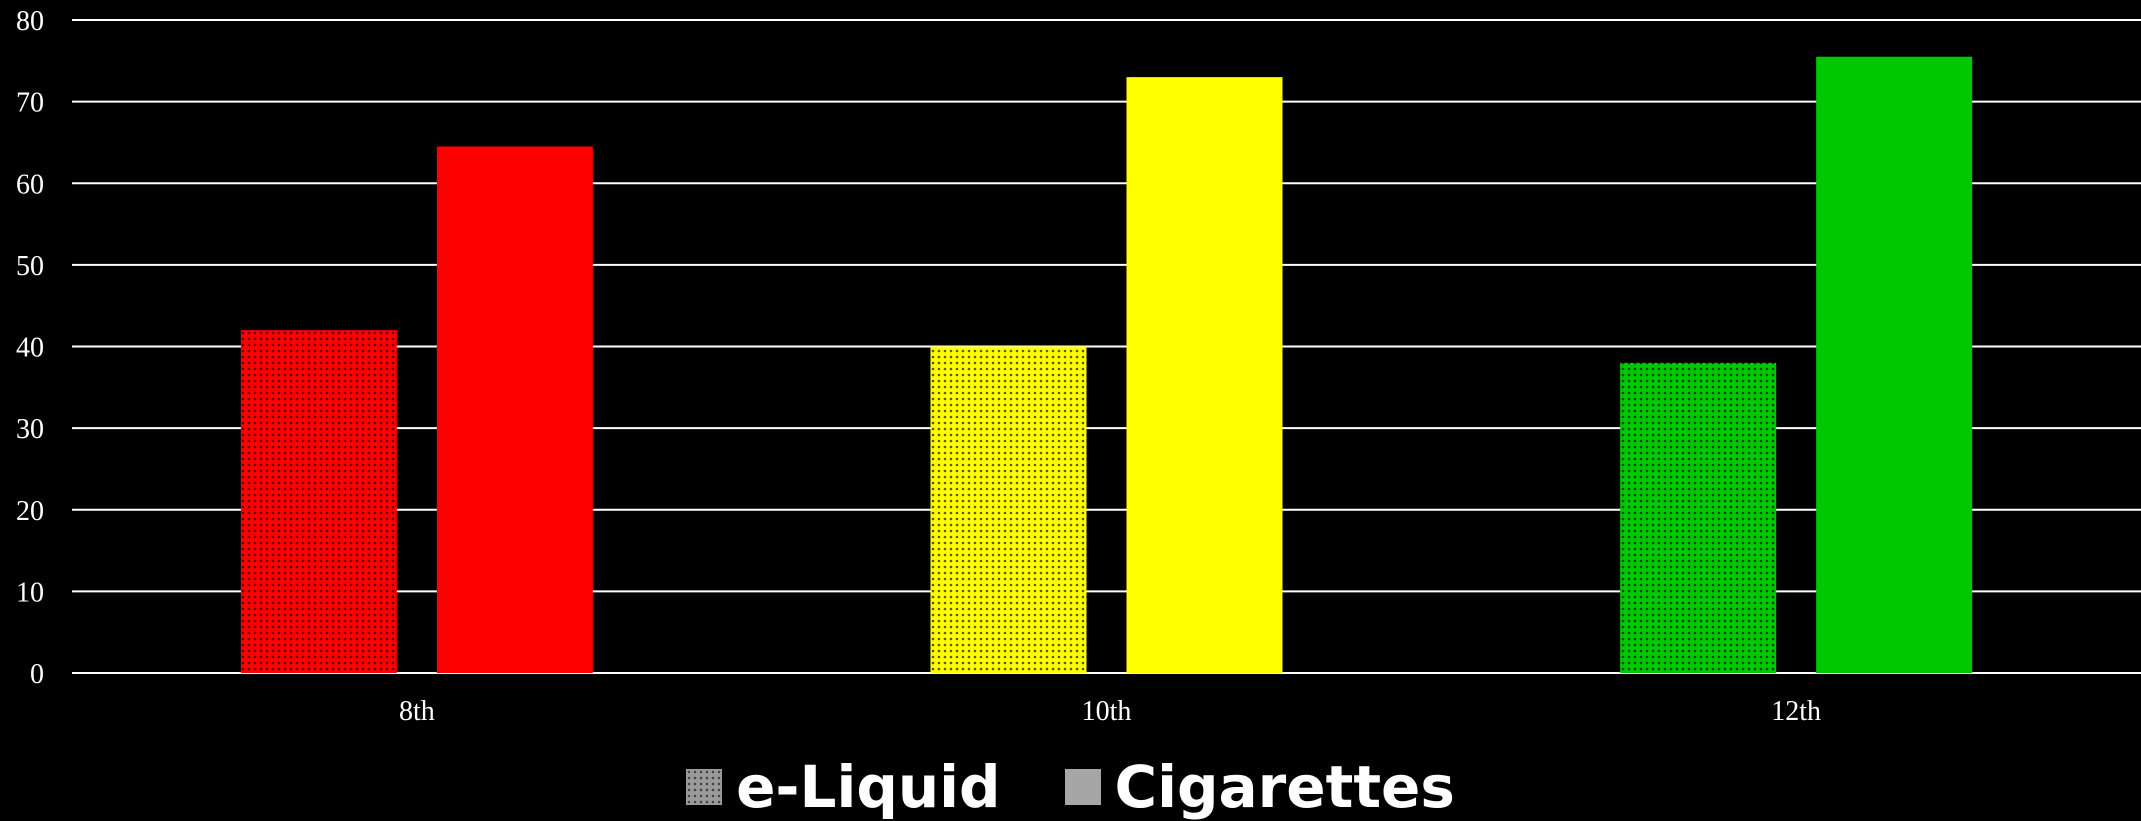 This screenshot has width=2141, height=821. I want to click on legend-item-cigarettes: Cigarettes, so click(1259, 786).